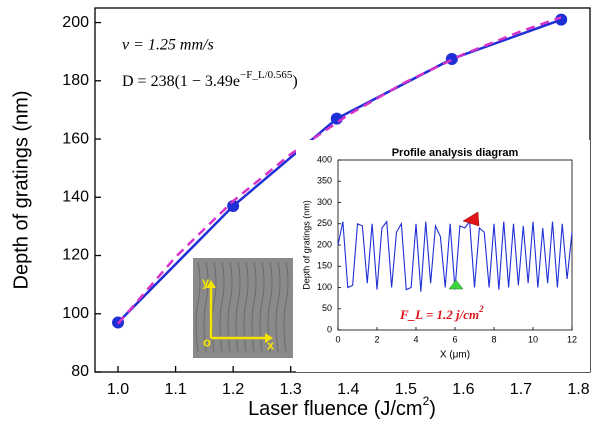  I want to click on annotation-sup: −F_L/0.565, so click(266, 75).